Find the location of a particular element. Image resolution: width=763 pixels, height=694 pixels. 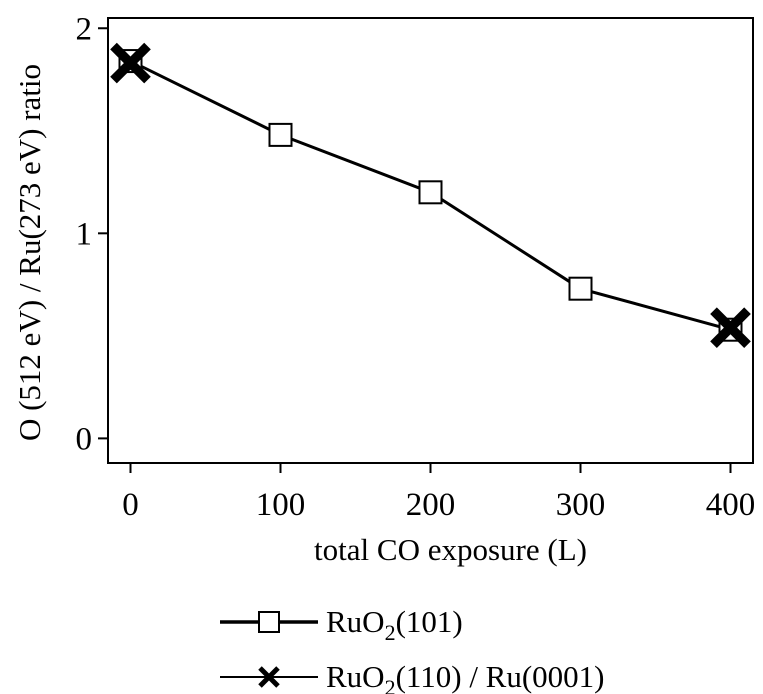

legend-item: RuO2(110) / Ru(0001) is located at coordinates (412, 676).